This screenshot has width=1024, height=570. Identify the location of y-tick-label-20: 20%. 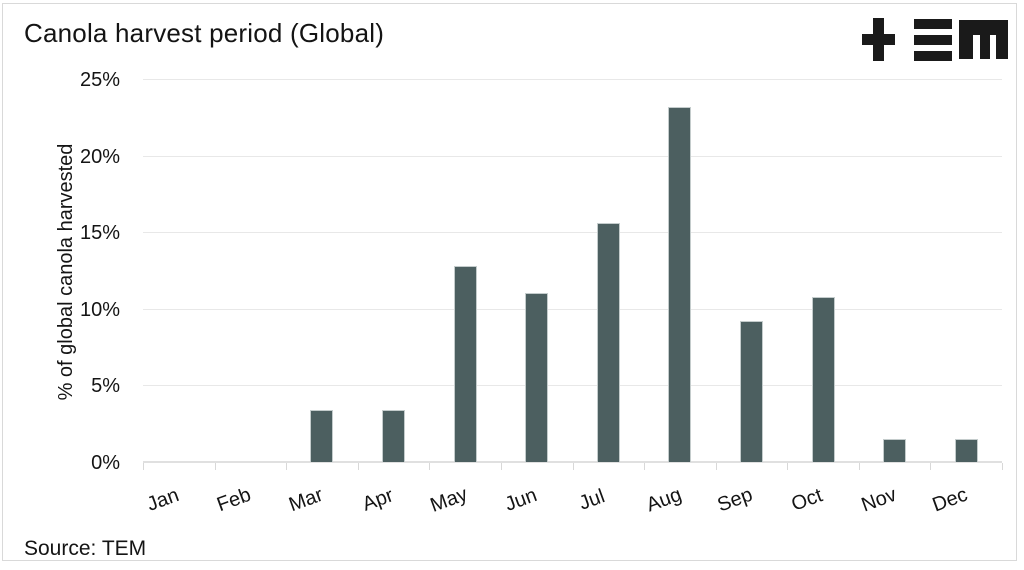
(99, 156).